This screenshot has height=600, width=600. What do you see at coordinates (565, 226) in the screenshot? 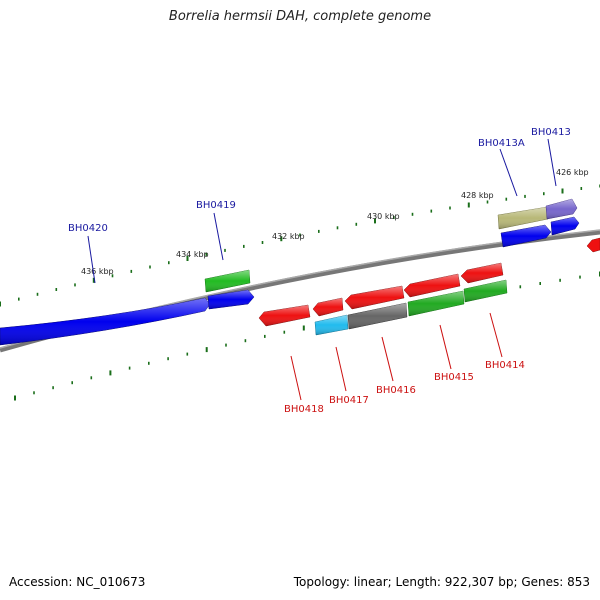
I see `gene-forward-unlabeled-3-shine` at bounding box center [565, 226].